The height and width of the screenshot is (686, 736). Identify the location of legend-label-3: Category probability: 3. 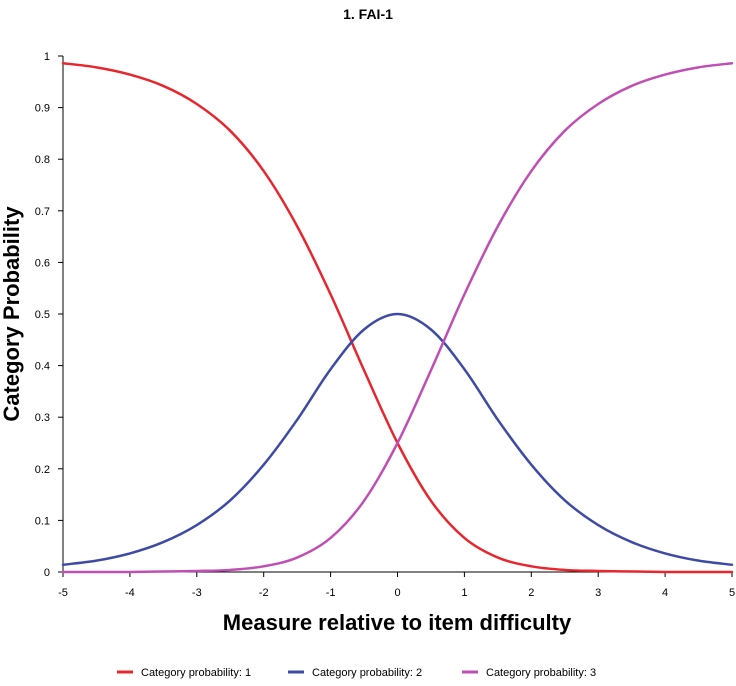
(541, 673).